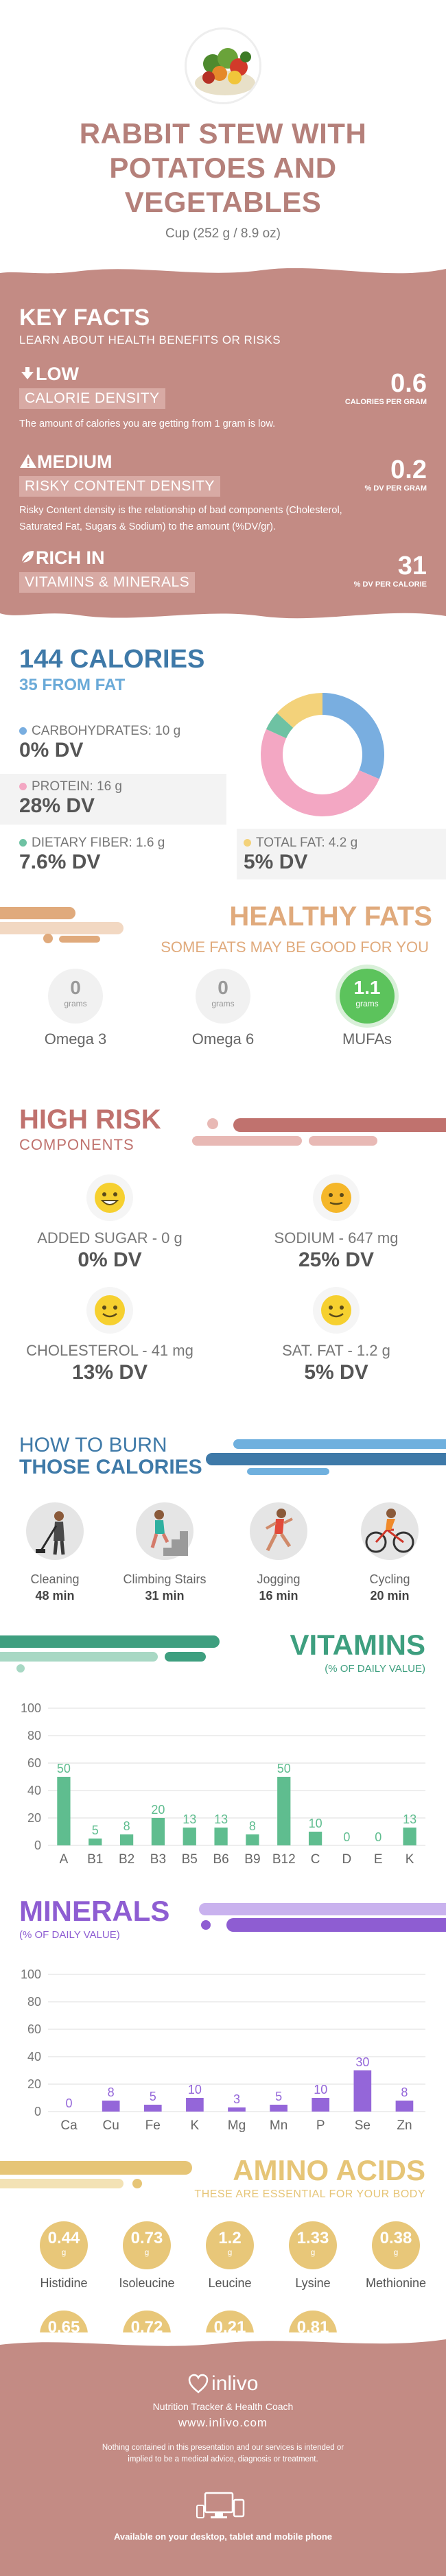 The image size is (446, 2576). Describe the element at coordinates (378, 1859) in the screenshot. I see `x-tick-label: E` at that location.